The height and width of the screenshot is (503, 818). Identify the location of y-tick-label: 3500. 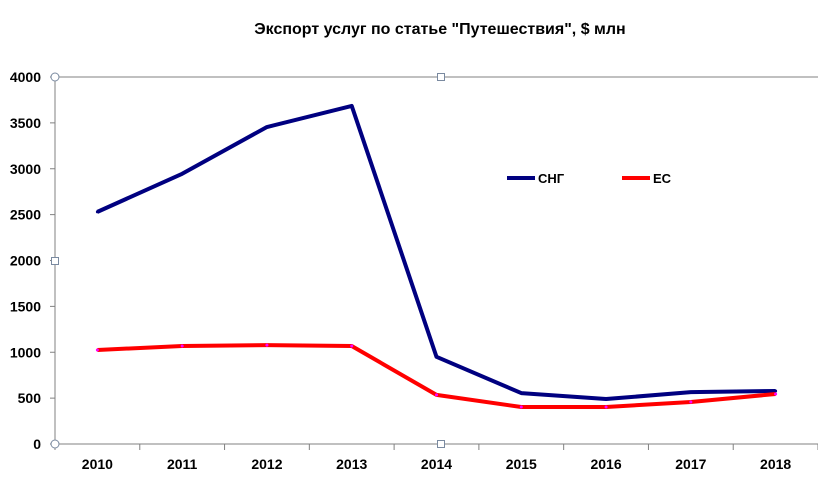
(25, 123).